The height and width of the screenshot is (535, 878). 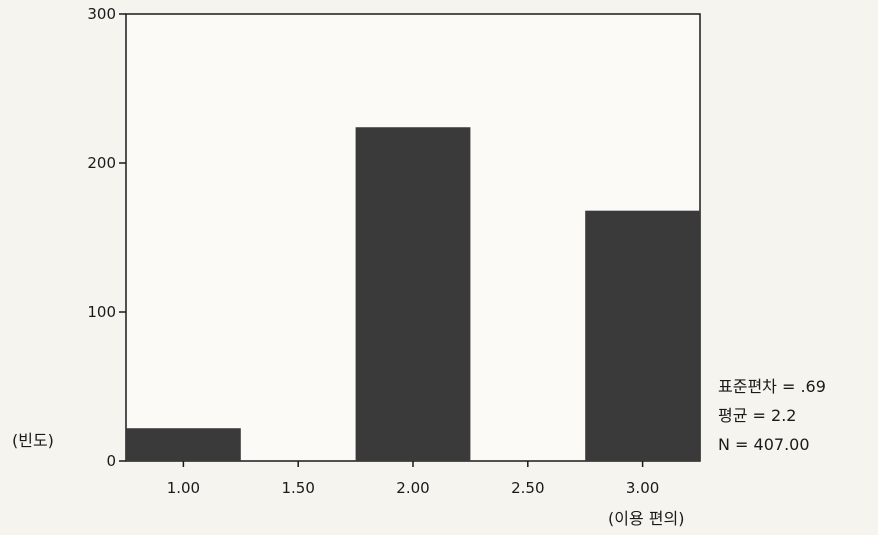 What do you see at coordinates (33, 440) in the screenshot?
I see `y-axis-label: (빈도)` at bounding box center [33, 440].